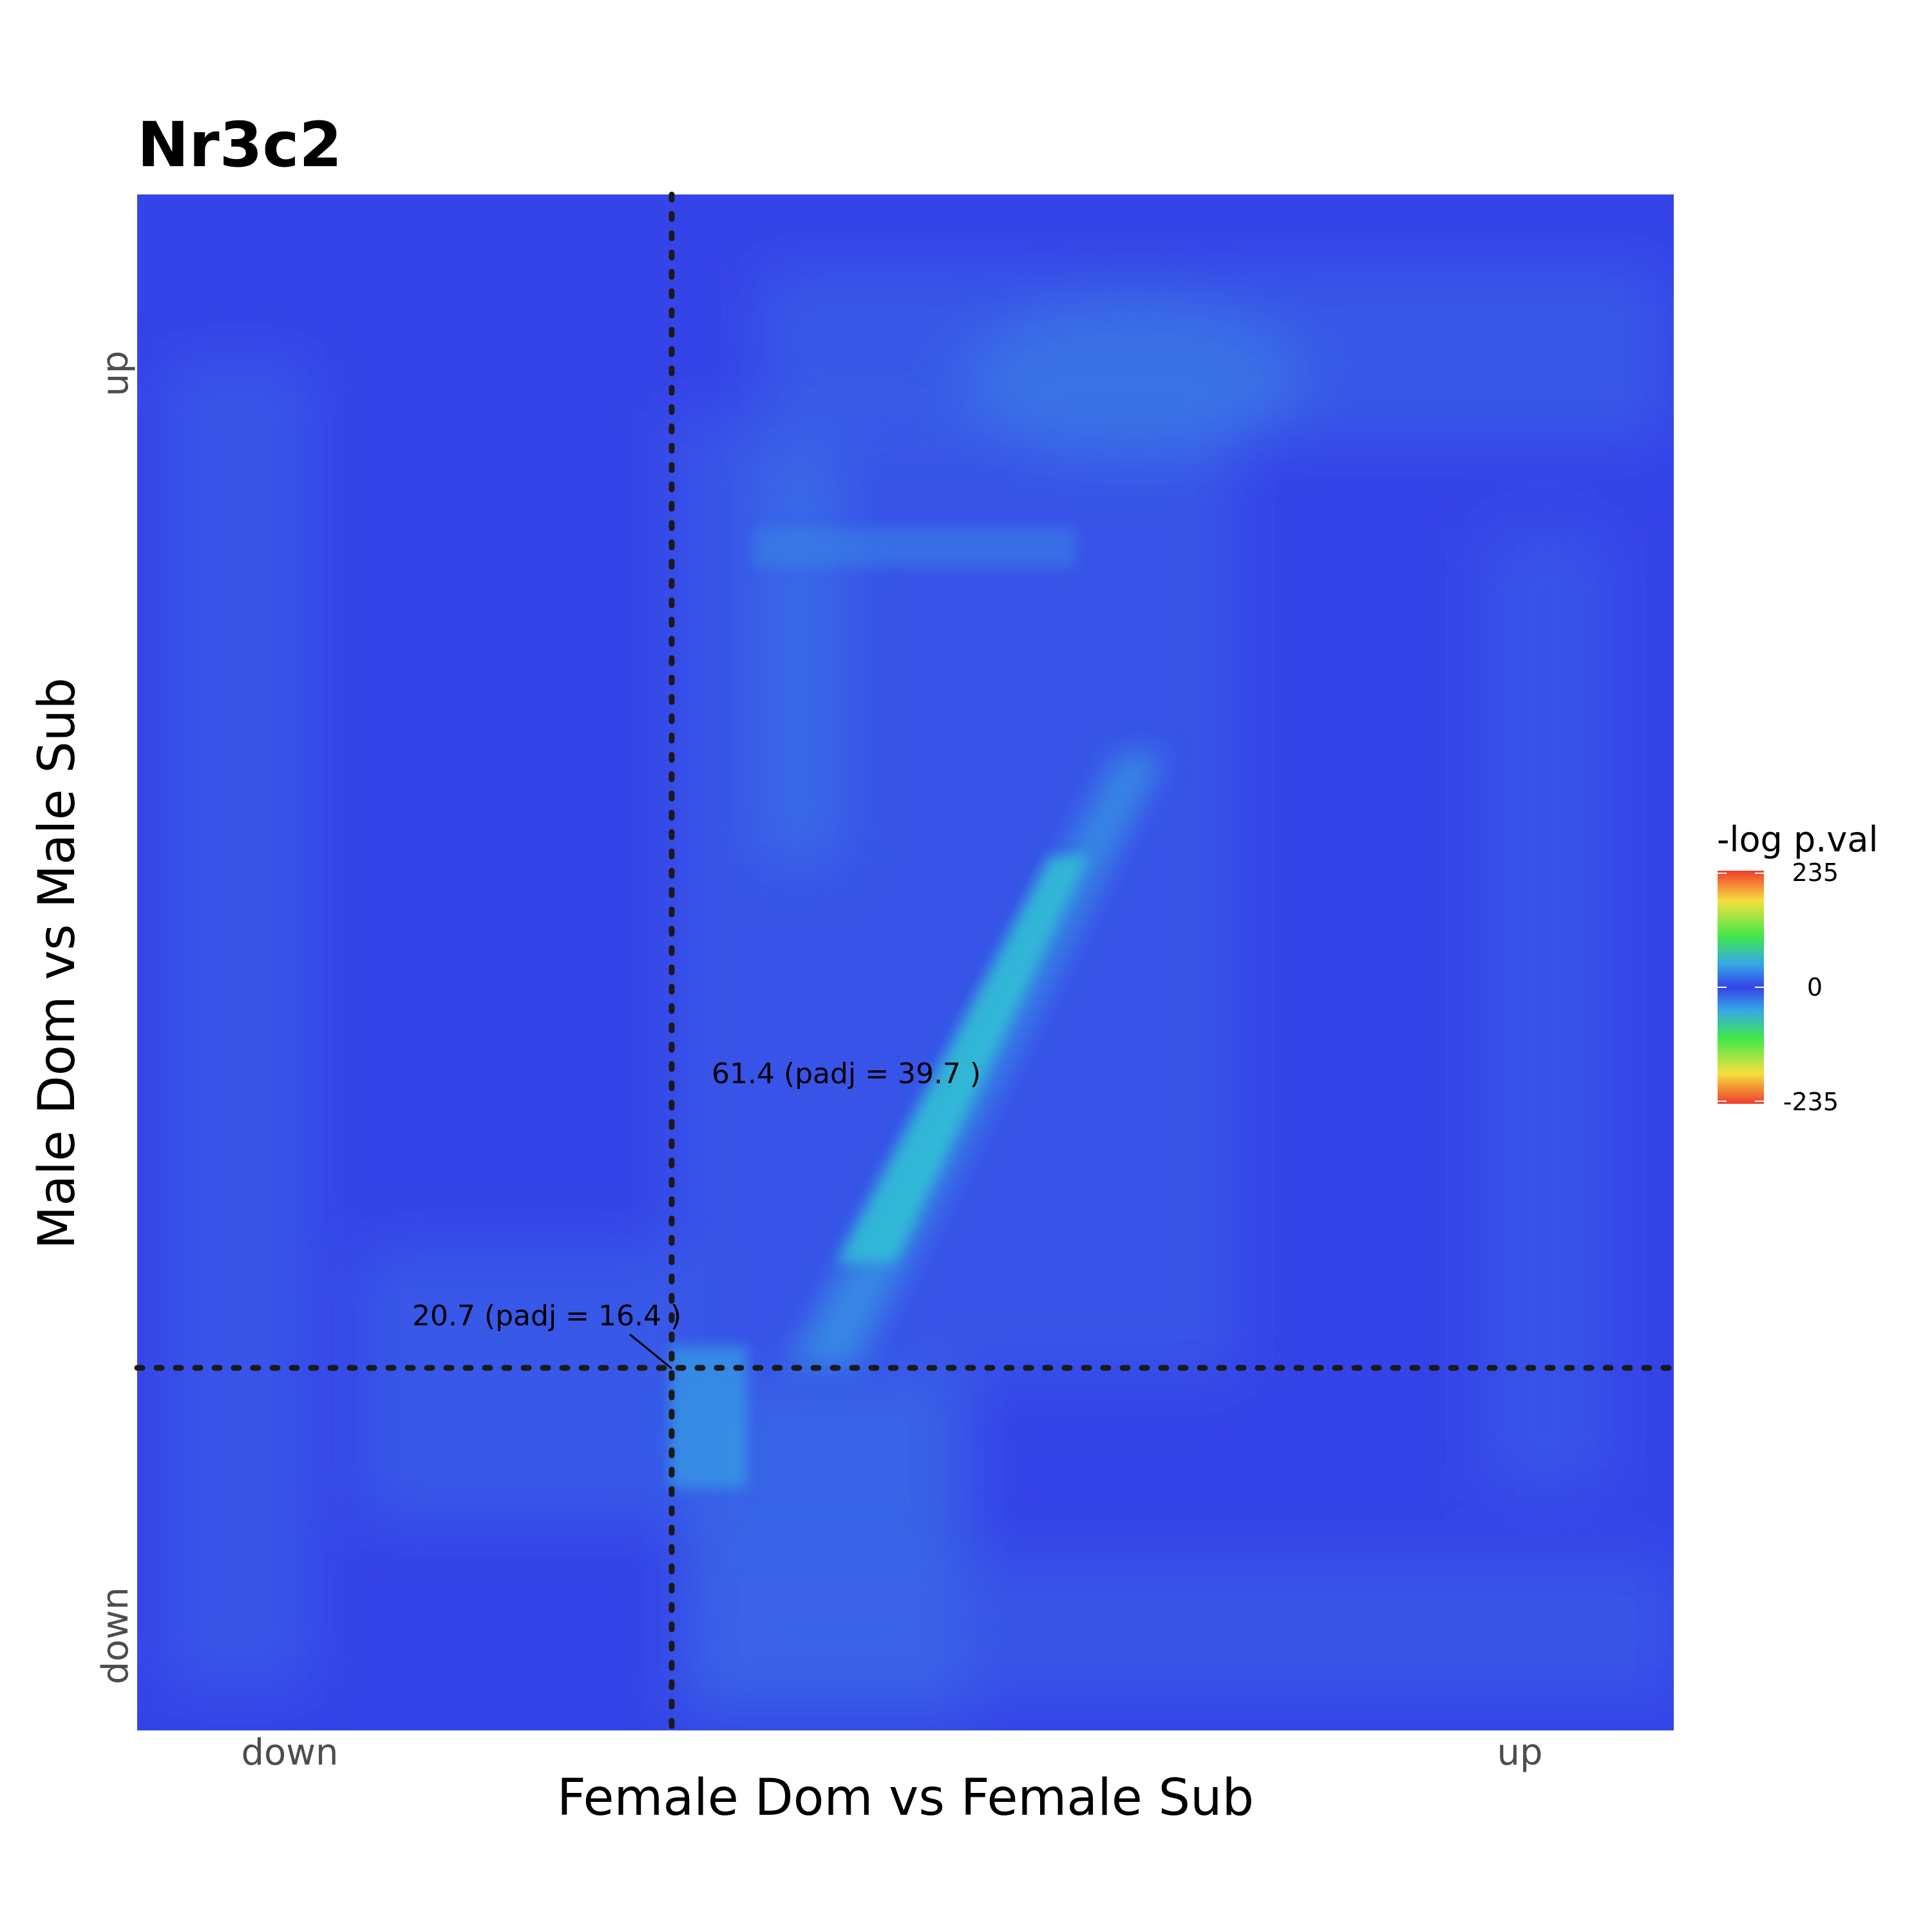  Describe the element at coordinates (1797, 968) in the screenshot. I see `color-legend: -log p.val 235 0 -235` at that location.